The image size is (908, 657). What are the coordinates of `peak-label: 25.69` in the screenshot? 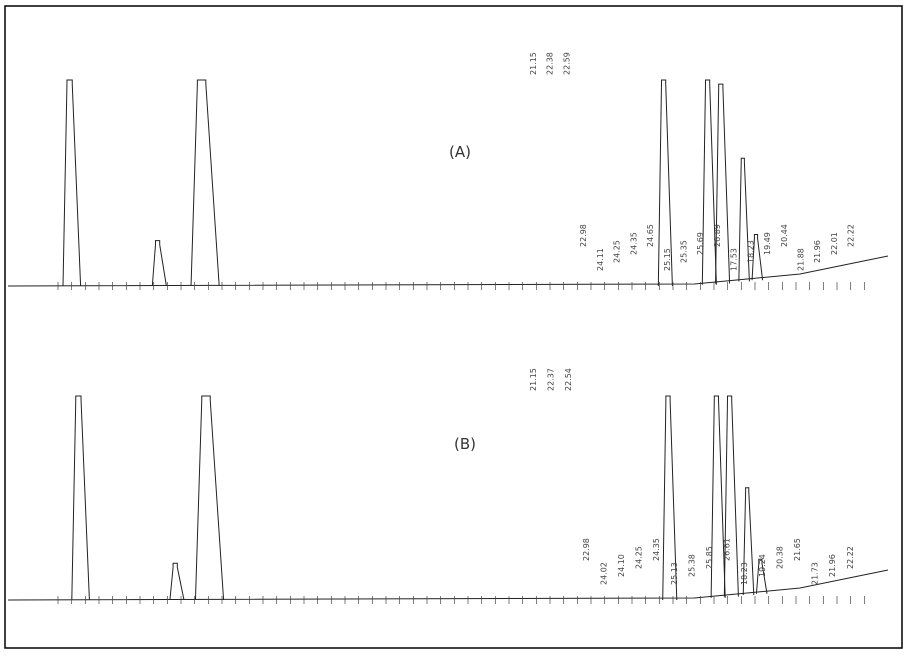 It's located at (700, 243).